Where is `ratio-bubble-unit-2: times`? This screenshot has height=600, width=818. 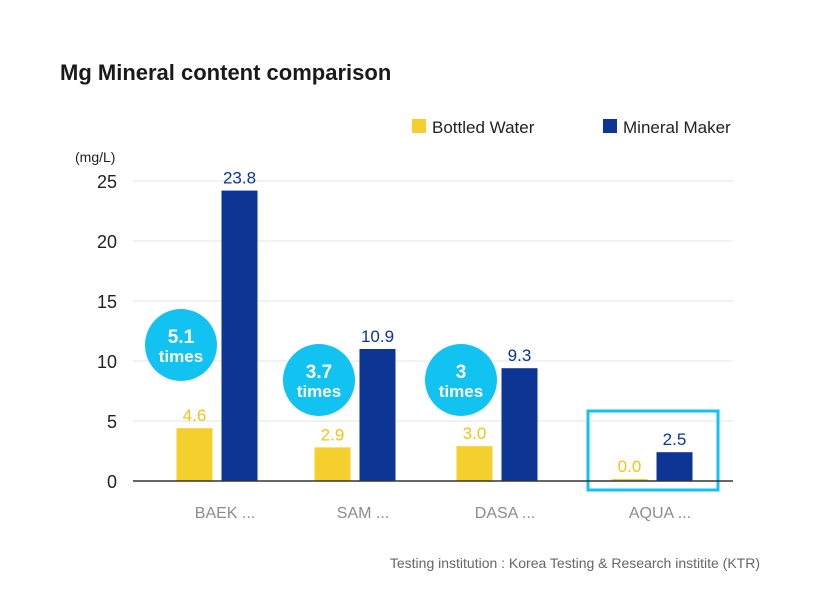
ratio-bubble-unit-2: times is located at coordinates (461, 391).